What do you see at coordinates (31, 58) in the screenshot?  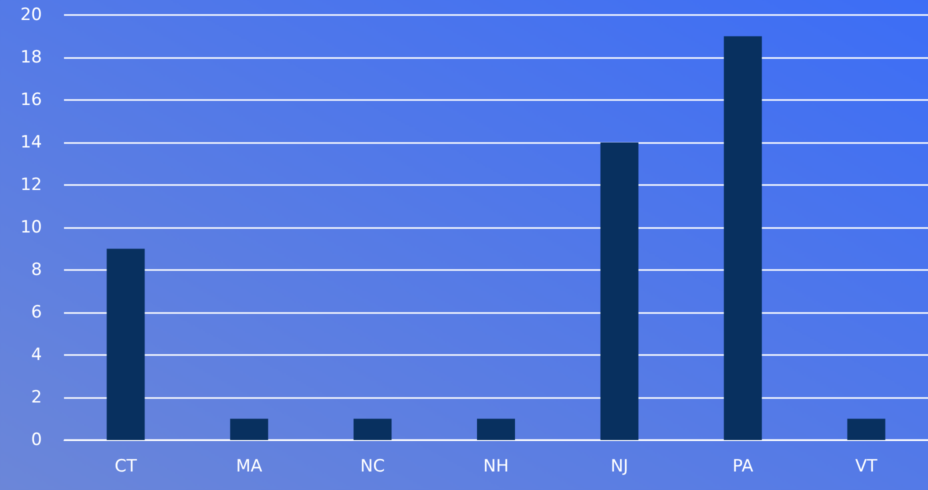 I see `y-tick-label: 18` at bounding box center [31, 58].